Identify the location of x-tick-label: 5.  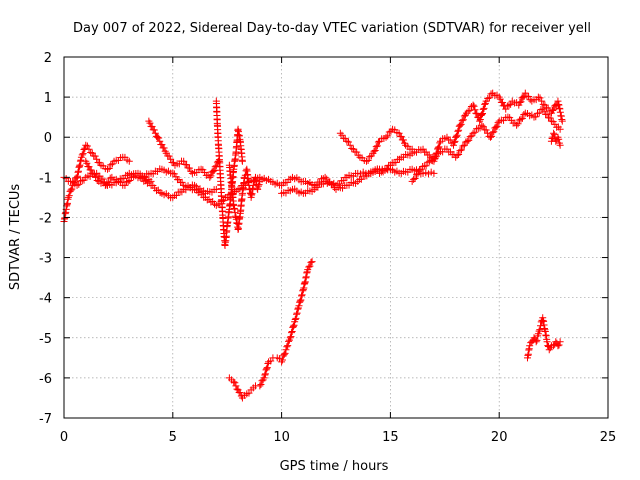
(173, 437).